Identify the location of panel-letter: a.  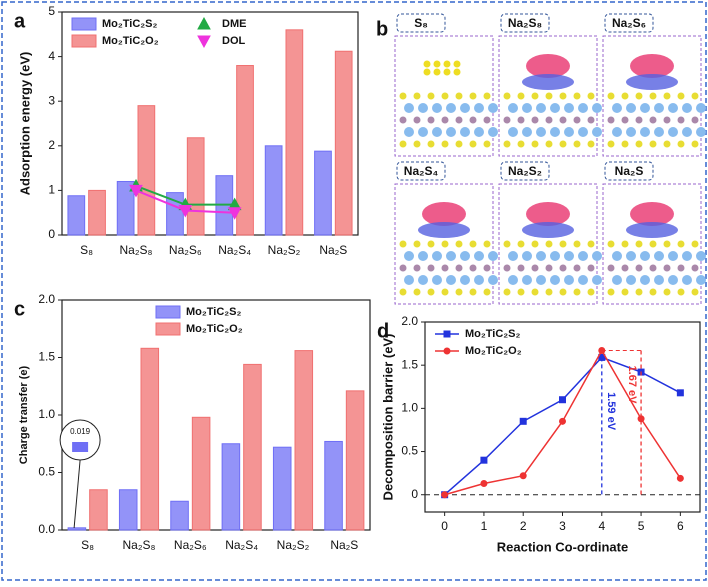
(20, 21).